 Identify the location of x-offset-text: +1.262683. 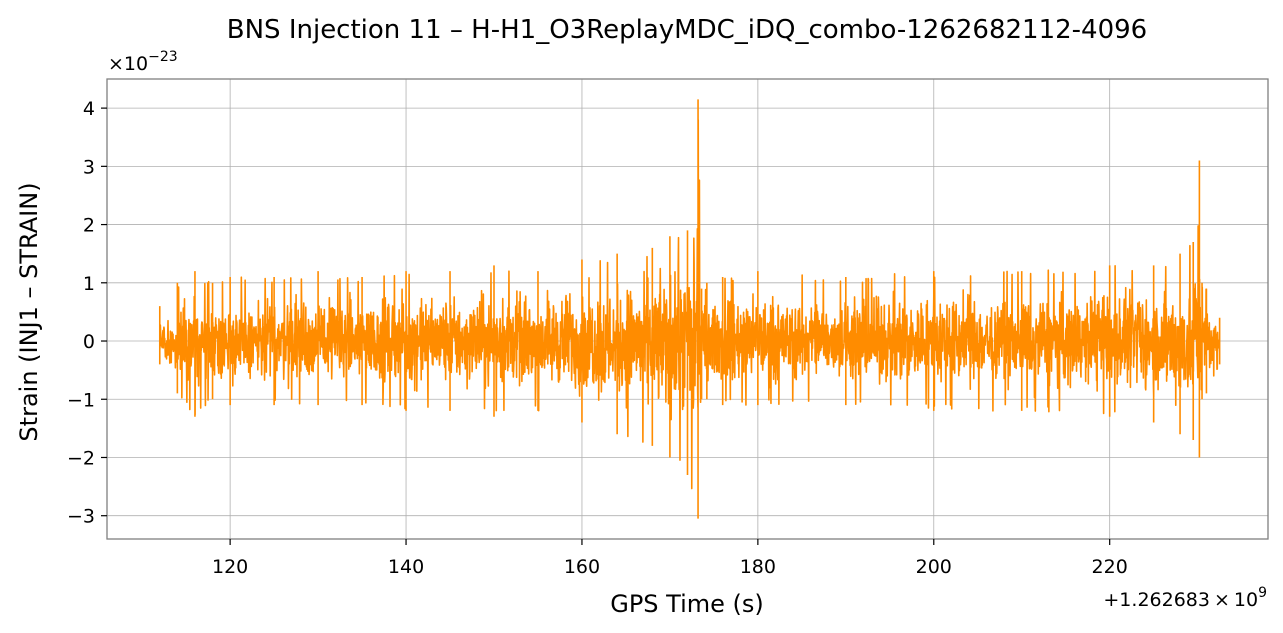
(1156, 600).